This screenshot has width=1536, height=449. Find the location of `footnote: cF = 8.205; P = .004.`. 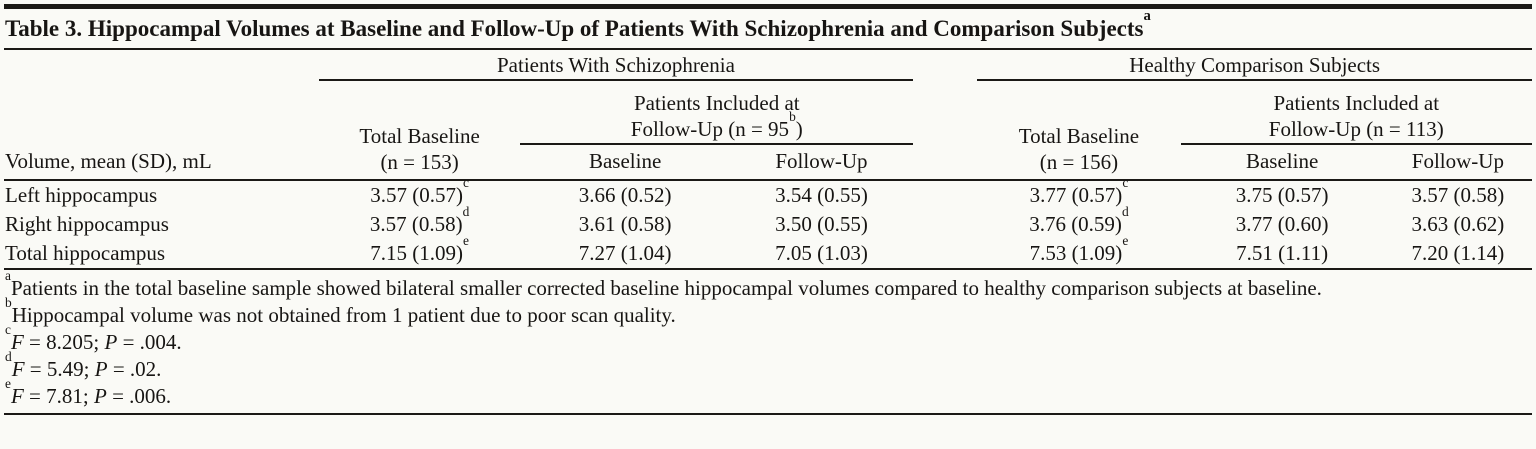

footnote: cF = 8.205; P = .004. is located at coordinates (93, 337).